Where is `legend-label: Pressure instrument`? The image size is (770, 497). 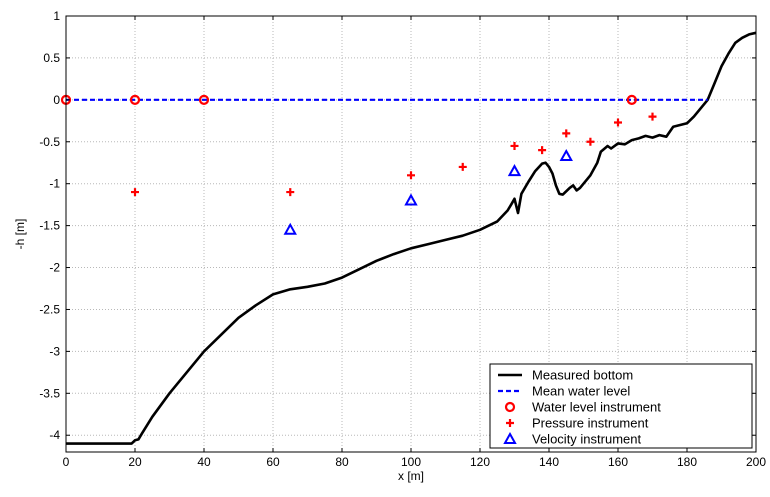 legend-label: Pressure instrument is located at coordinates (590, 423).